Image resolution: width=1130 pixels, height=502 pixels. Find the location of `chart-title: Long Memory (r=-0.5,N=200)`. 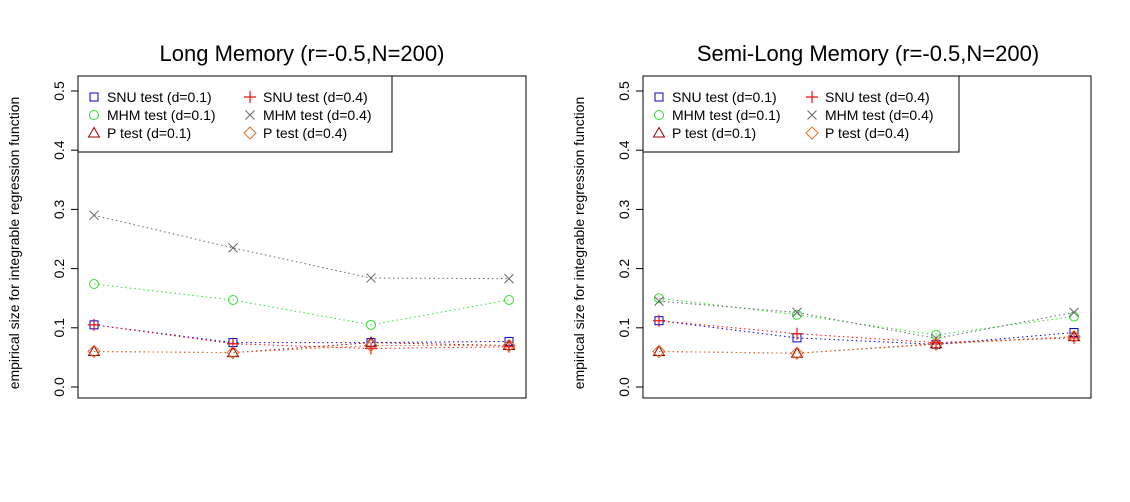

chart-title: Long Memory (r=-0.5,N=200) is located at coordinates (302, 53).